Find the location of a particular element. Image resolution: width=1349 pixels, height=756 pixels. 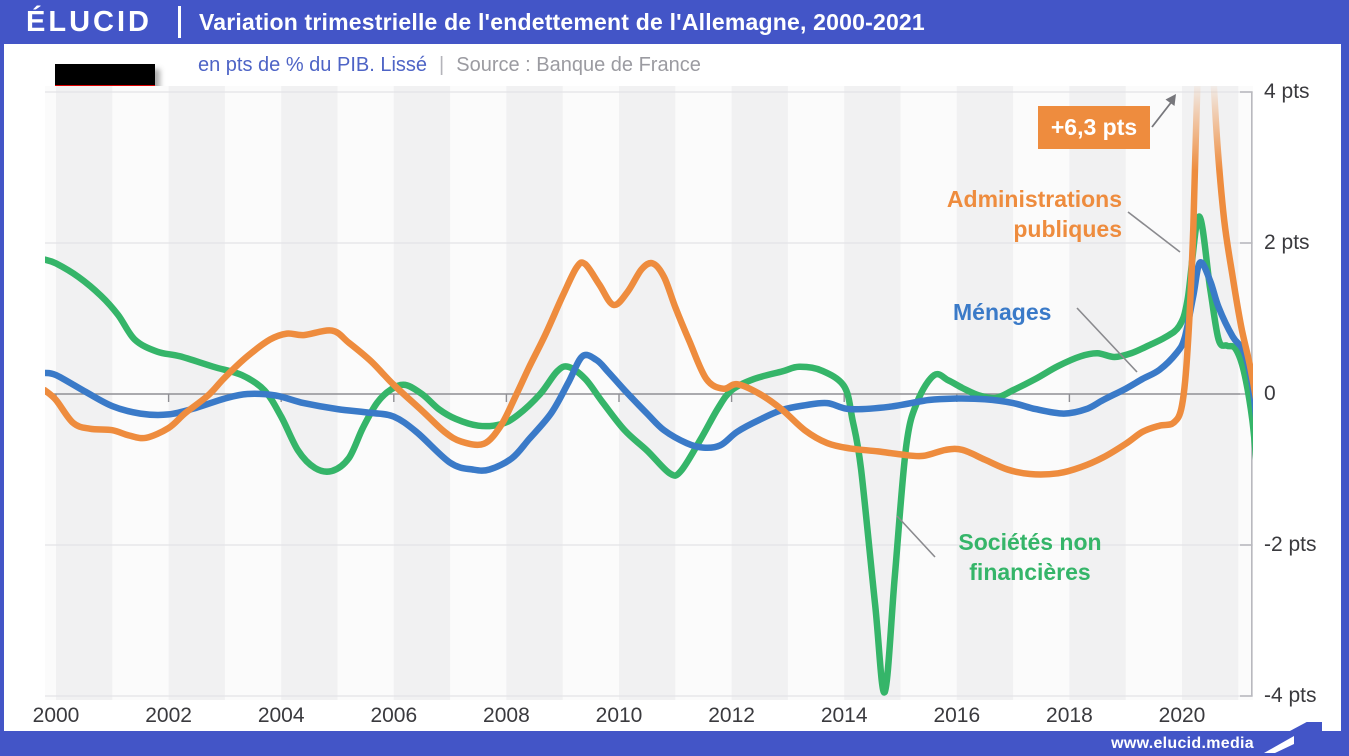

elucid-logo: ÉLUCID is located at coordinates (89, 21).